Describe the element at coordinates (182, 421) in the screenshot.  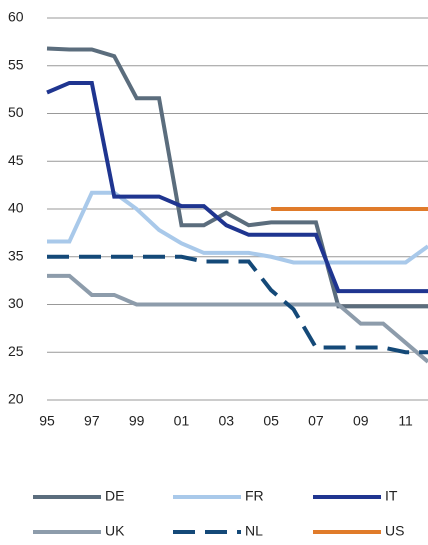
I see `x-tick-label: 01` at that location.